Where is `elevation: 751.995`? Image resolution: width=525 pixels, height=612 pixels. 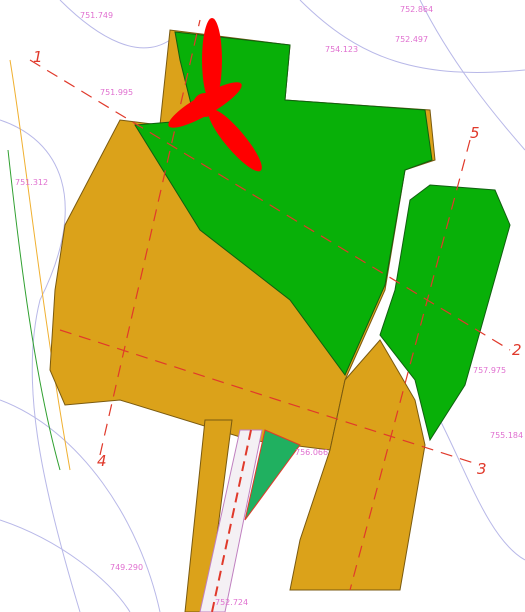
elevation: 751.995 is located at coordinates (116, 92).